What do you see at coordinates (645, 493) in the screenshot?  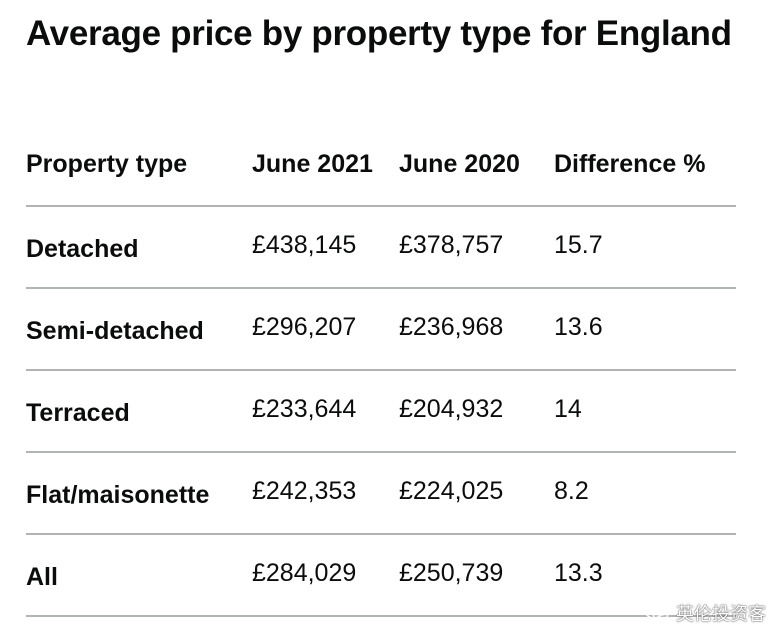 I see `row-difference: 8.2` at bounding box center [645, 493].